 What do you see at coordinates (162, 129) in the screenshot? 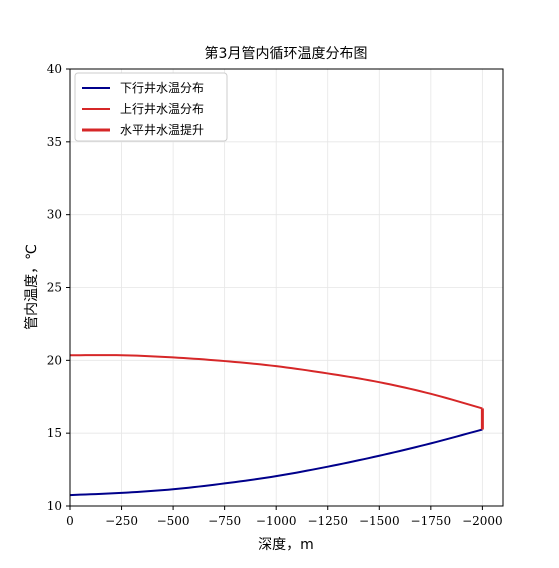
I see `legend-label: 水平井水温提升` at bounding box center [162, 129].